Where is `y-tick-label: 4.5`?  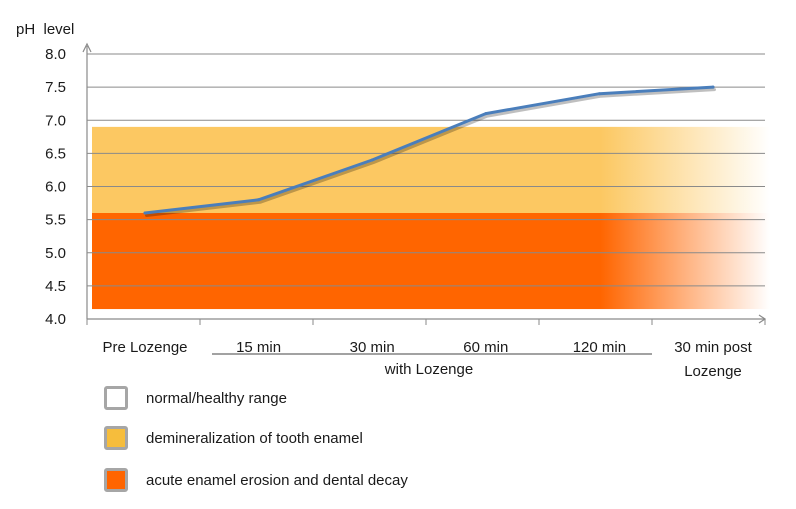
y-tick-label: 4.5 is located at coordinates (55, 286).